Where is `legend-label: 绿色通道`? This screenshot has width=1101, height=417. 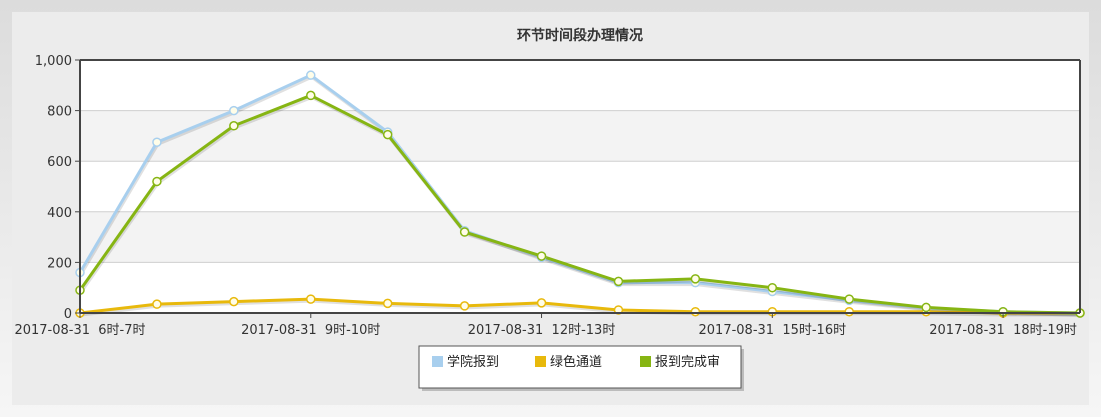
legend-label: 绿色通道 is located at coordinates (576, 362).